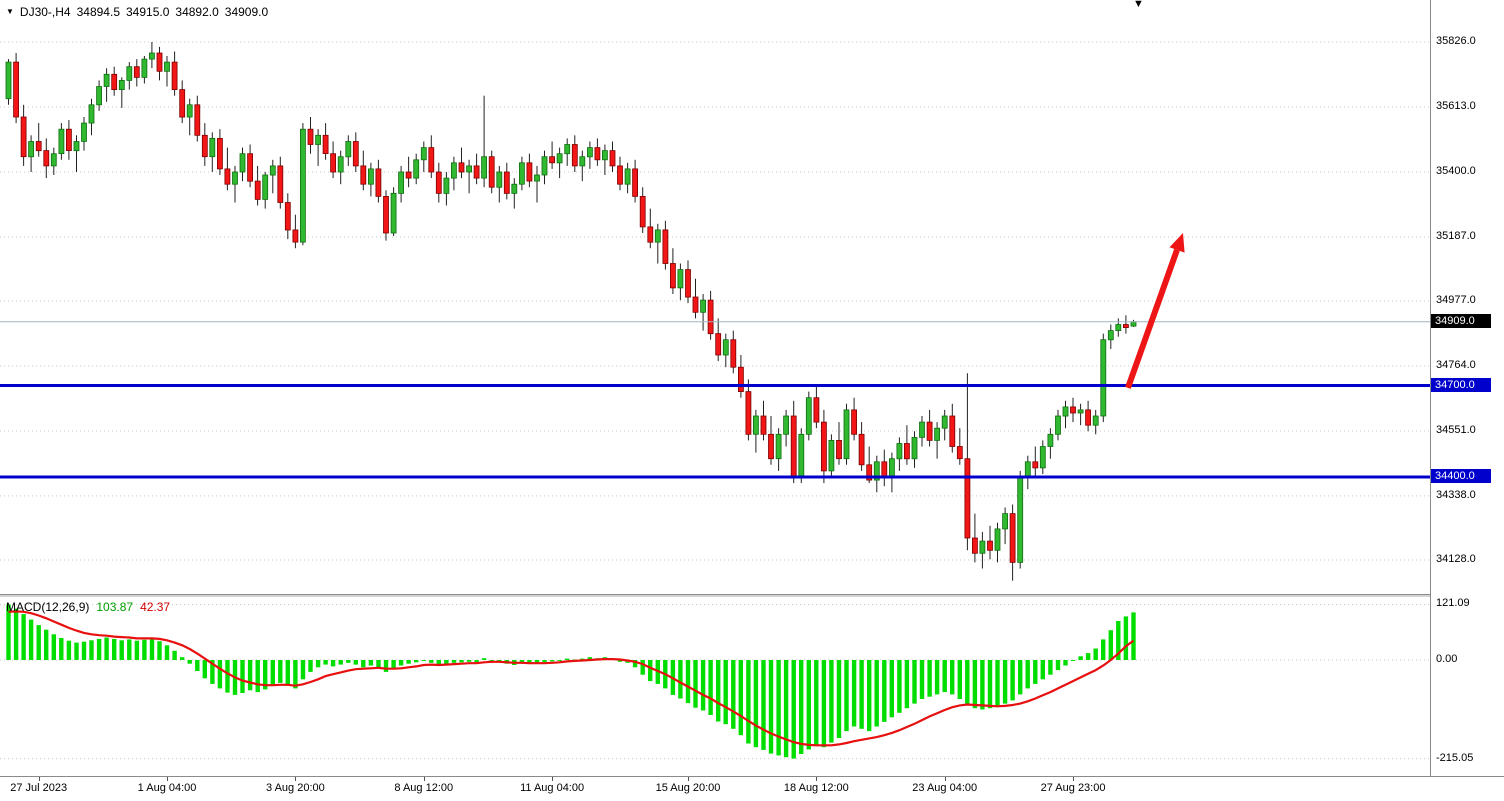 This screenshot has height=801, width=1504. What do you see at coordinates (688, 788) in the screenshot?
I see `time-axis-label: 15 Aug 20:00` at bounding box center [688, 788].